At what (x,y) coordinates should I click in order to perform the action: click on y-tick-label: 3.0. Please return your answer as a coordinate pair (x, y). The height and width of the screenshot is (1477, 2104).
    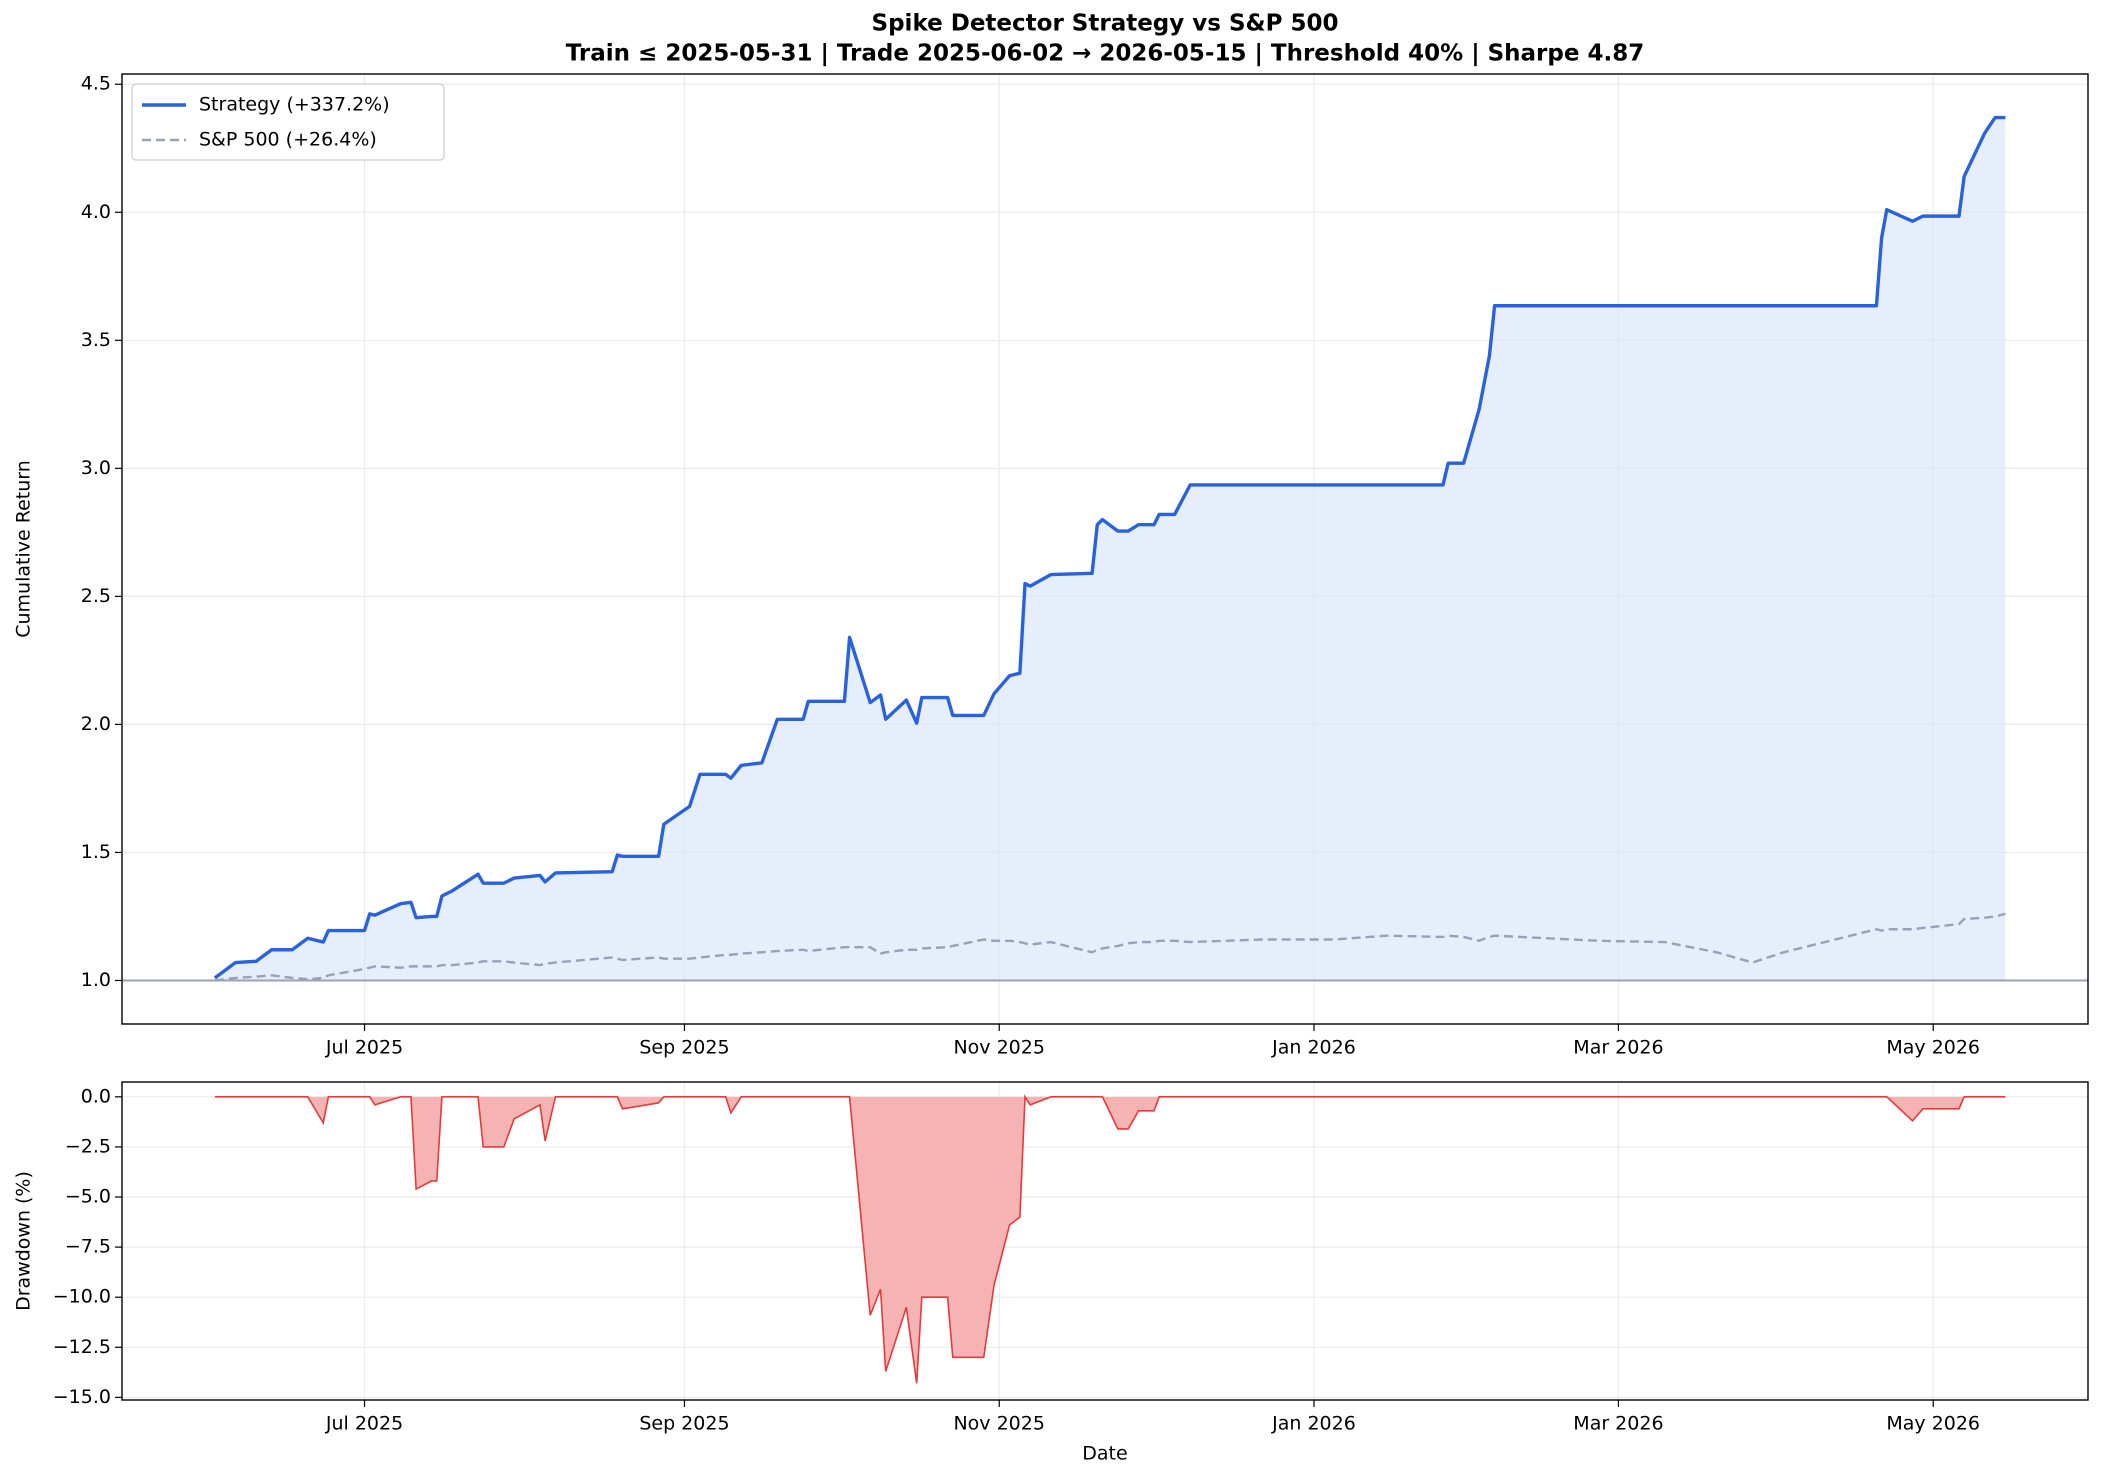
    Looking at the image, I should click on (96, 468).